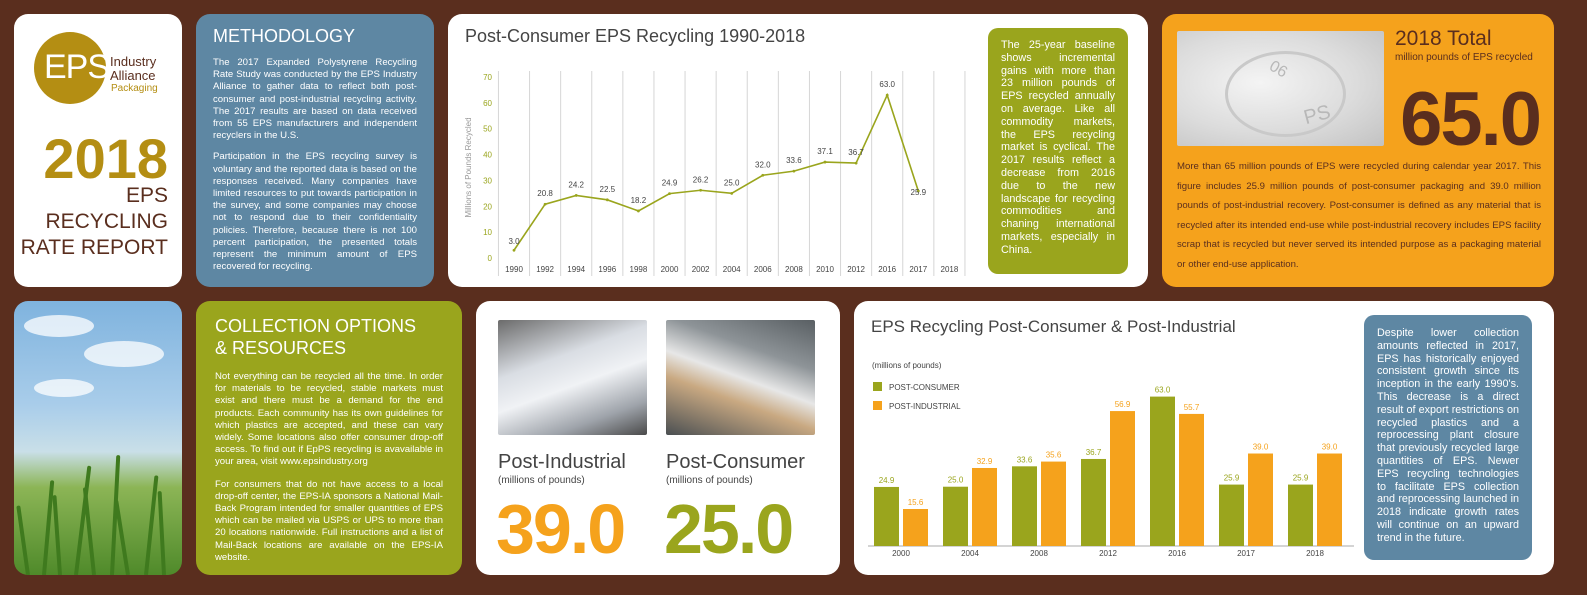 The width and height of the screenshot is (1587, 595). I want to click on data-label: 25.9, so click(919, 192).